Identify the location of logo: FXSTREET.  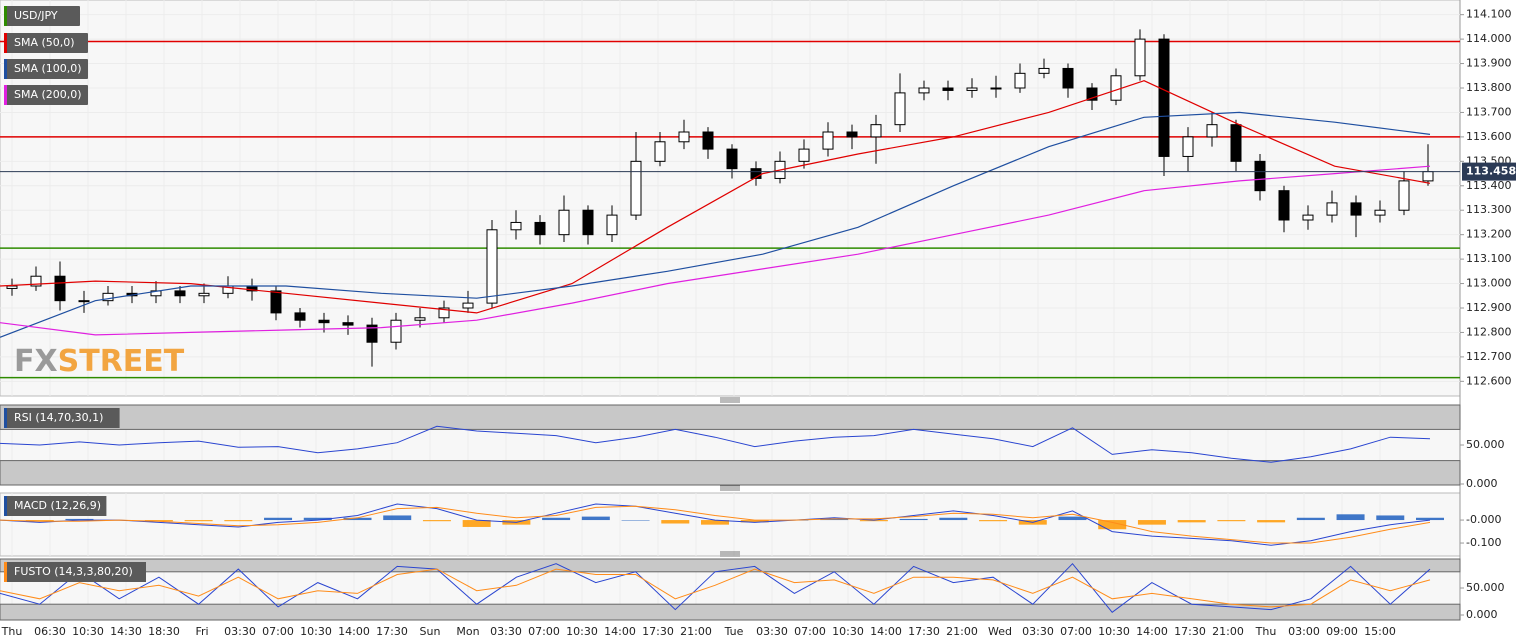
(99, 361).